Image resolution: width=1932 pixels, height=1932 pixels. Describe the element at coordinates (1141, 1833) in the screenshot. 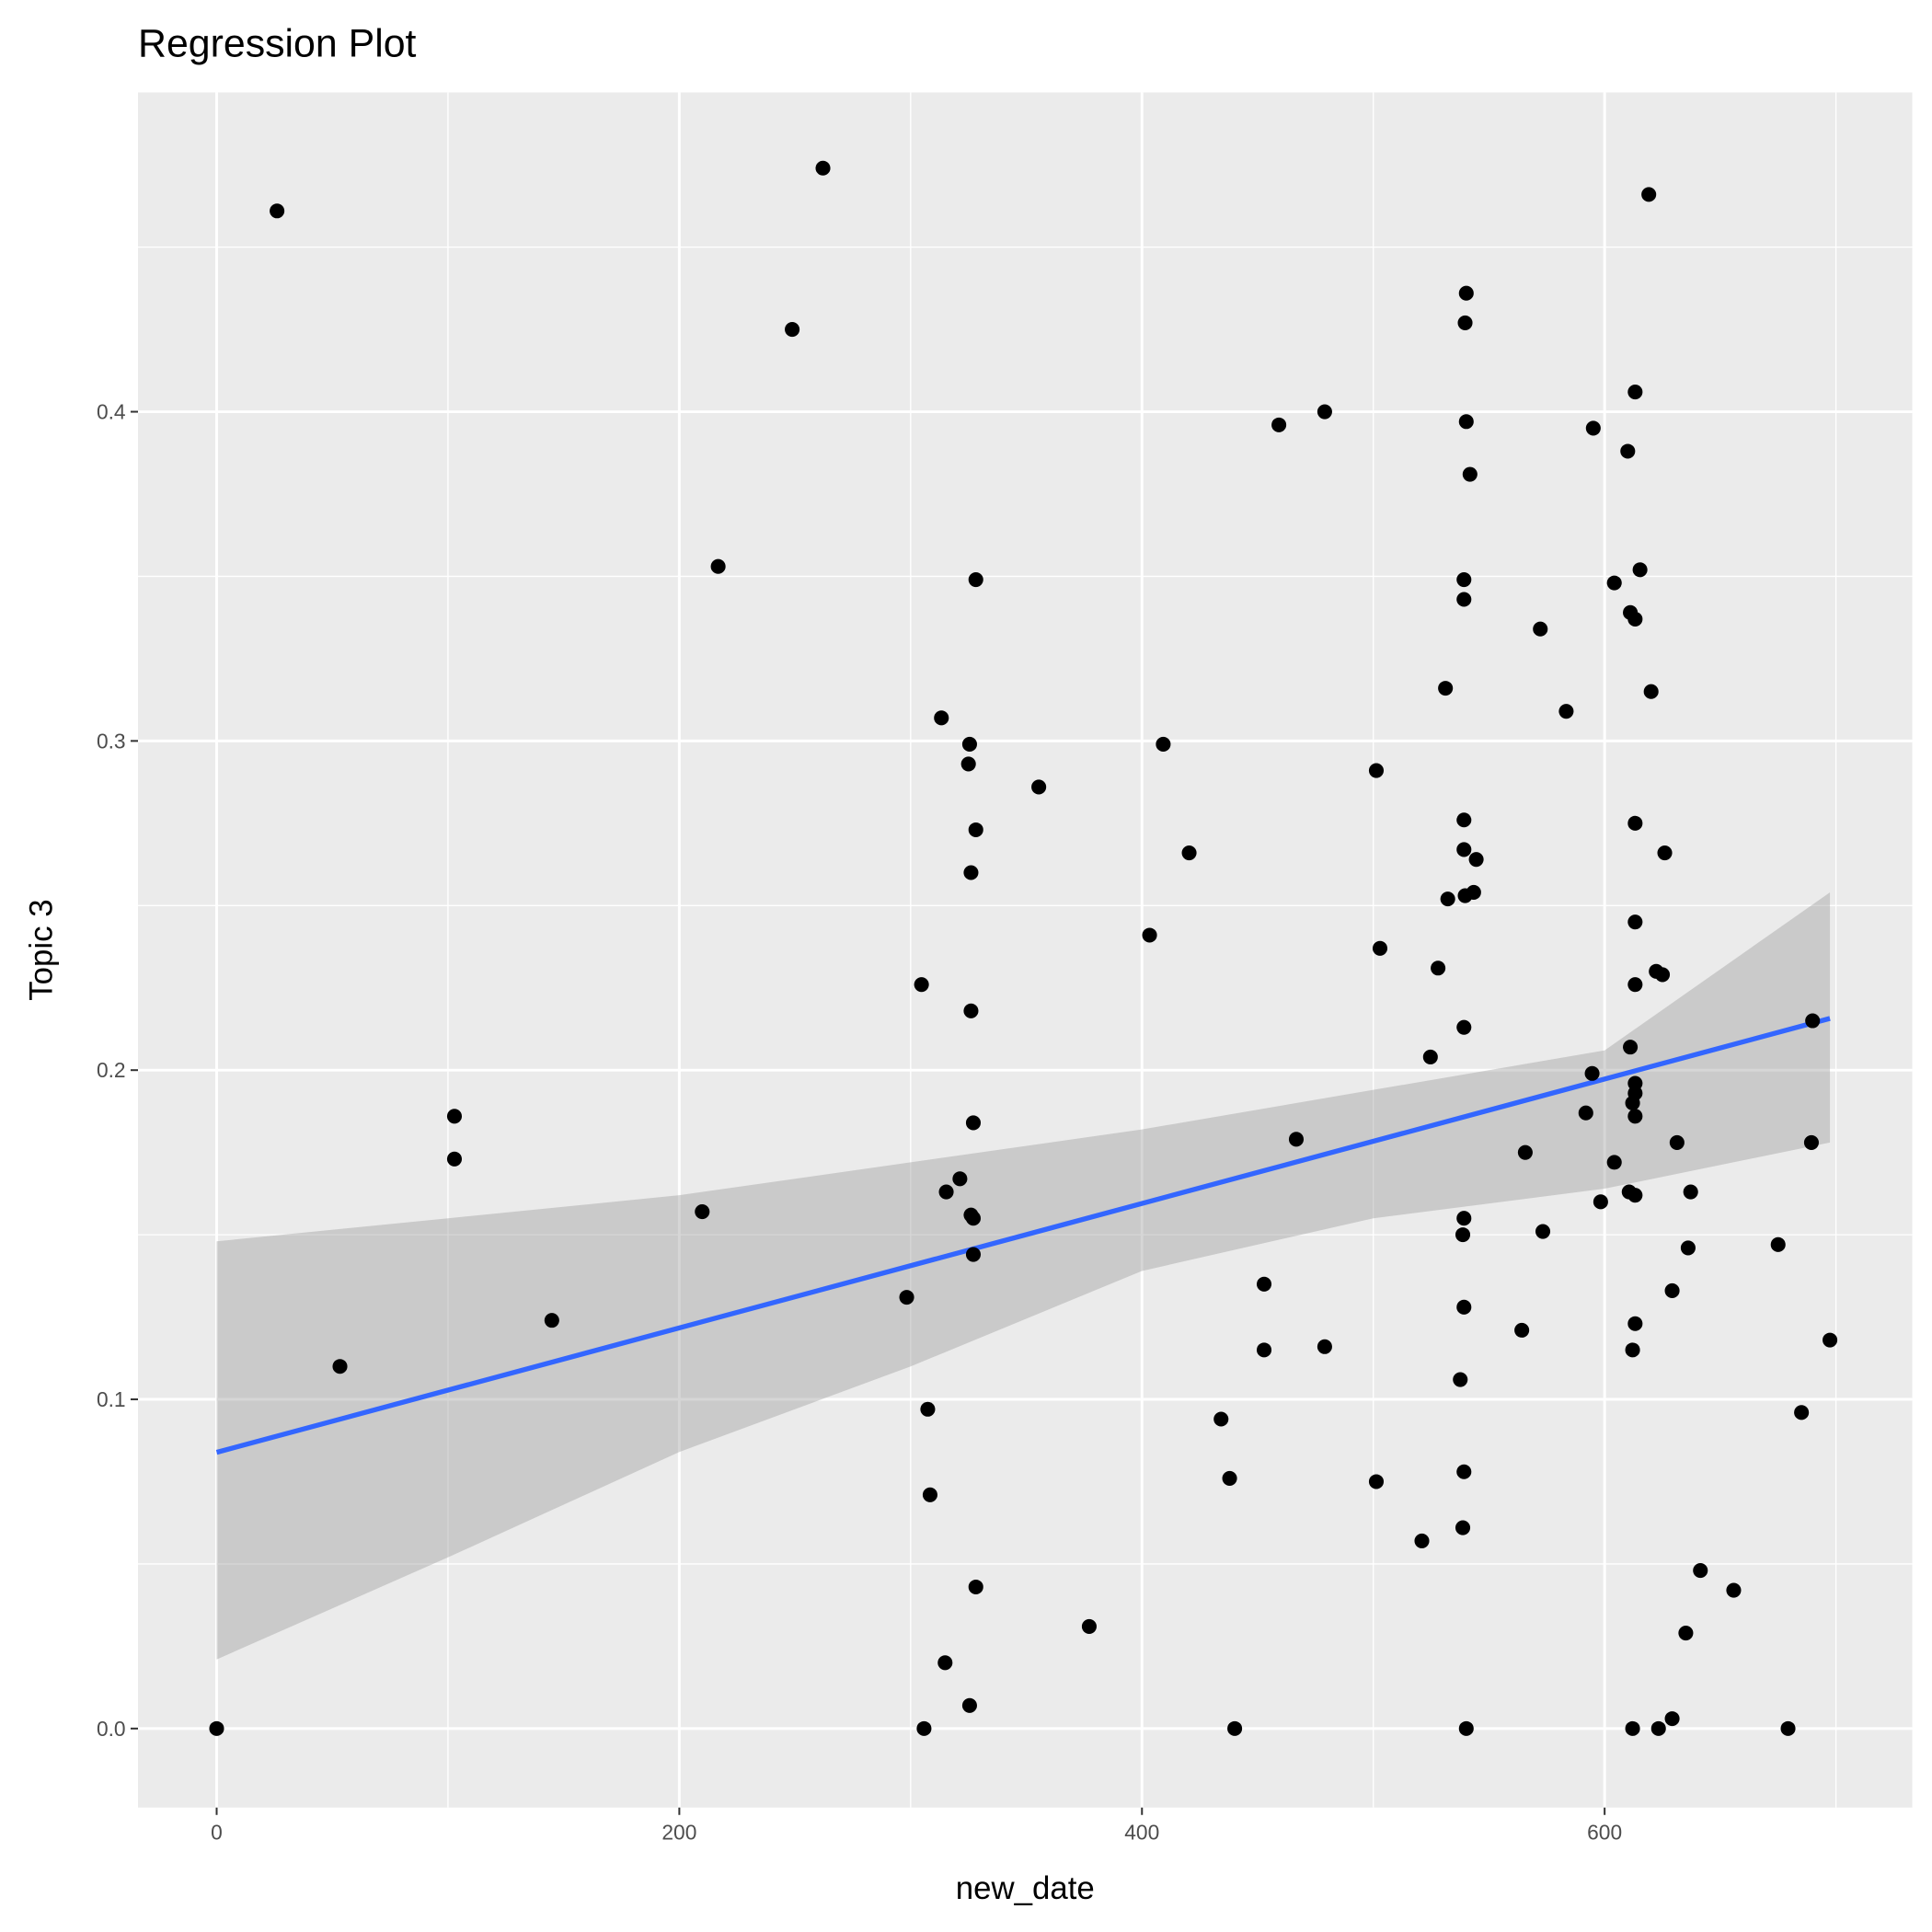

I see `x-tick-label: 400` at that location.